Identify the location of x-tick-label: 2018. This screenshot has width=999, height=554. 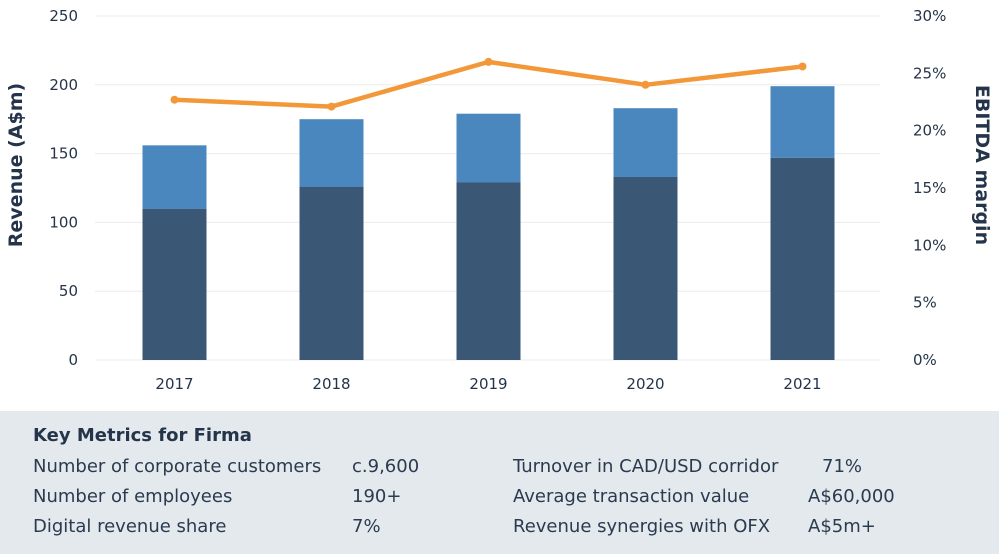
(331, 384).